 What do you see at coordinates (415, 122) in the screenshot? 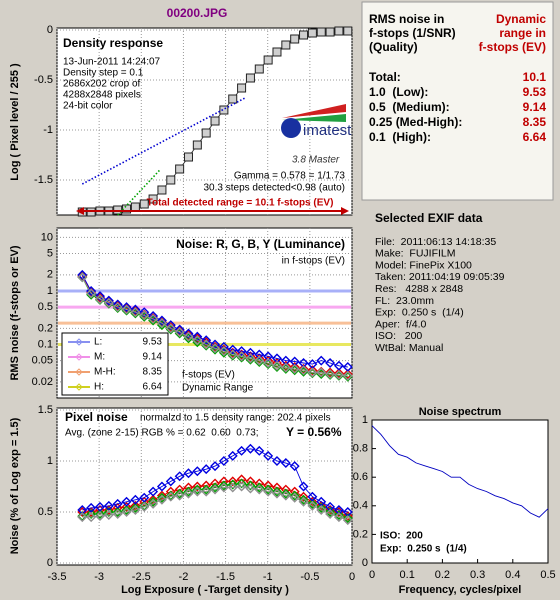
I see `row-label: 0.25 (Med-High):` at bounding box center [415, 122].